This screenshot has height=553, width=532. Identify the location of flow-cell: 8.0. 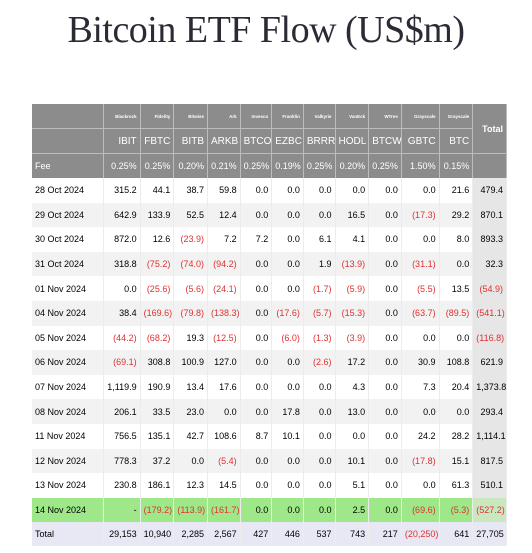
(456, 239).